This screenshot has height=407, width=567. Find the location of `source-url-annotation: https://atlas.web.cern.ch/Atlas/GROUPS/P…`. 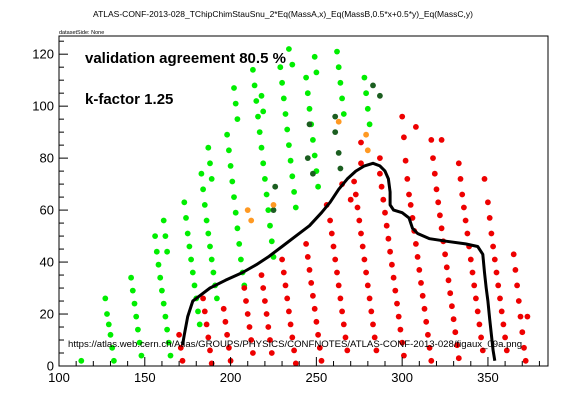

source-url-annotation: https://atlas.web.cern.ch/Atlas/GROUPS/P… is located at coordinates (295, 344).